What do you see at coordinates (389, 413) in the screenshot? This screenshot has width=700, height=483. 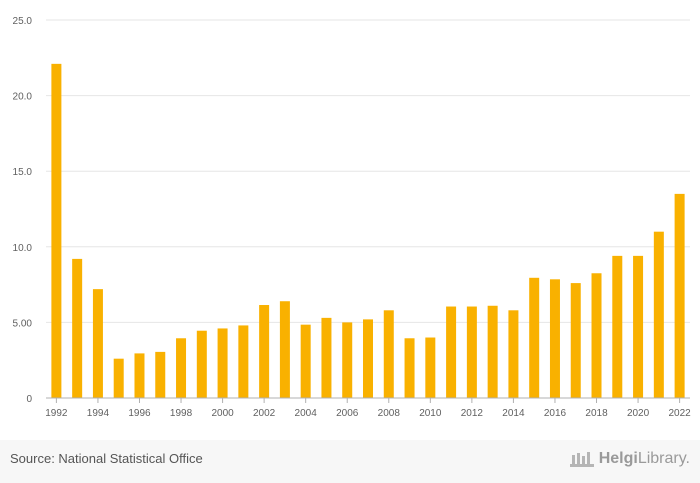 I see `x-tick-label: 2008` at bounding box center [389, 413].